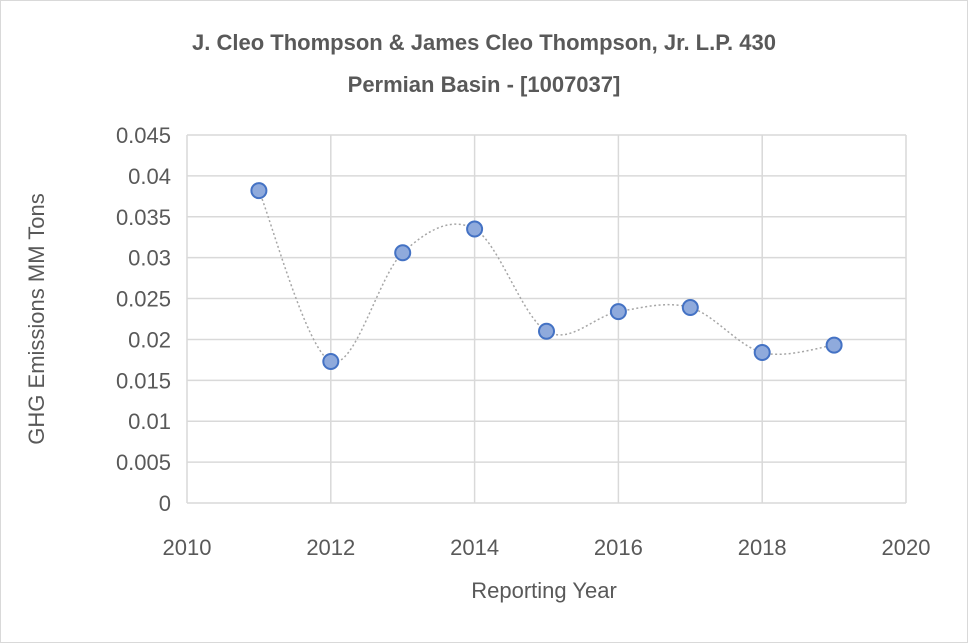 The width and height of the screenshot is (968, 643). What do you see at coordinates (149, 421) in the screenshot?
I see `y-tick-label: 0.01` at bounding box center [149, 421].